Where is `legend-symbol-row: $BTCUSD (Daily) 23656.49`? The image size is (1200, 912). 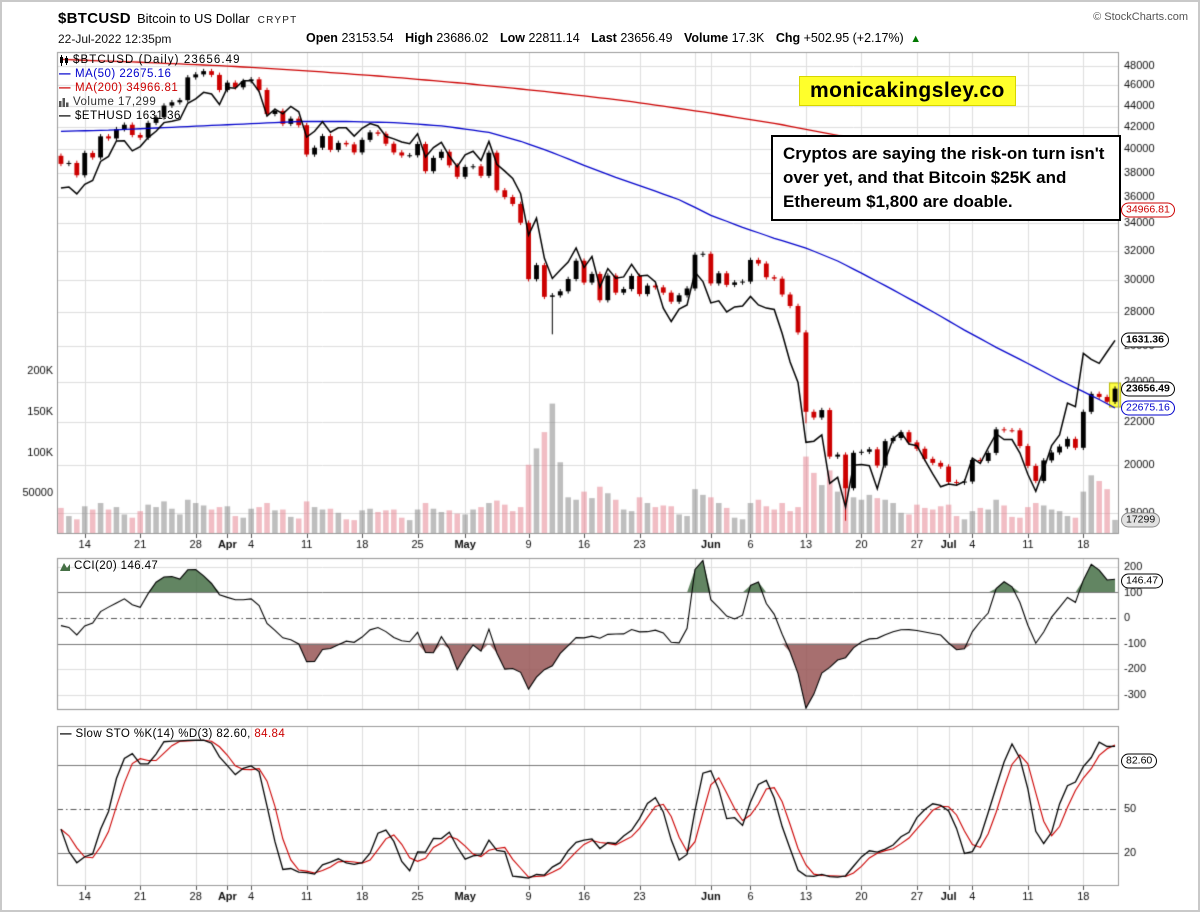
legend-symbol-row: $BTCUSD (Daily) 23656.49 is located at coordinates (150, 60).